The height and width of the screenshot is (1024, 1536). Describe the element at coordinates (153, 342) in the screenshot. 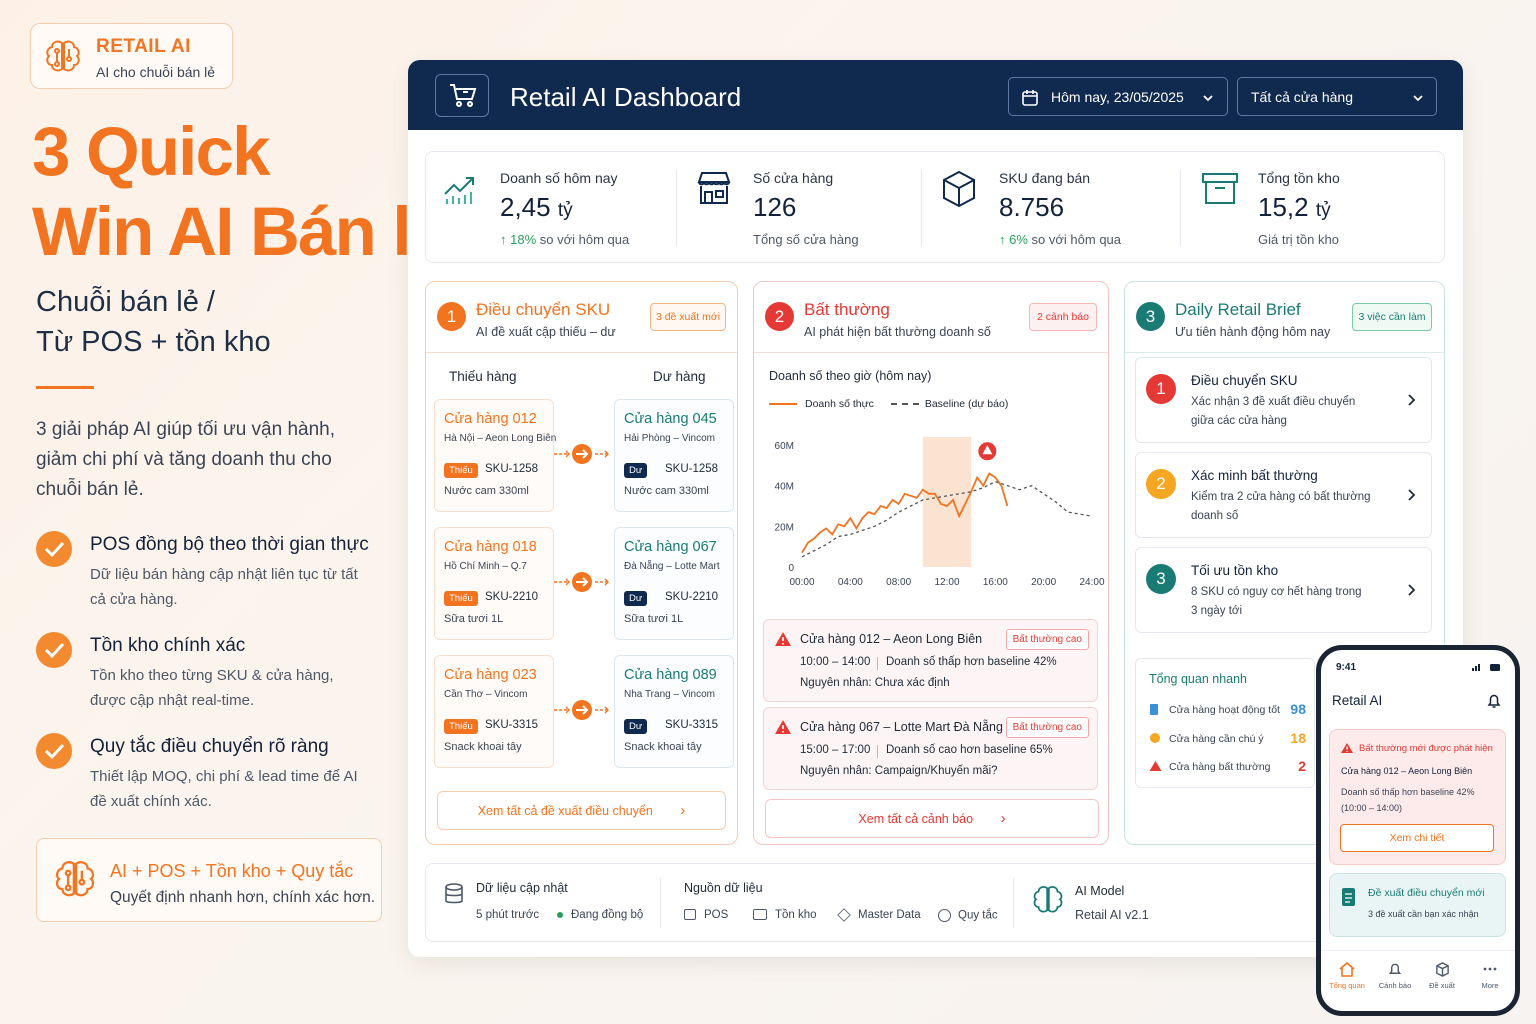

I see `hero-sub-2: Từ POS + tồn kho` at that location.